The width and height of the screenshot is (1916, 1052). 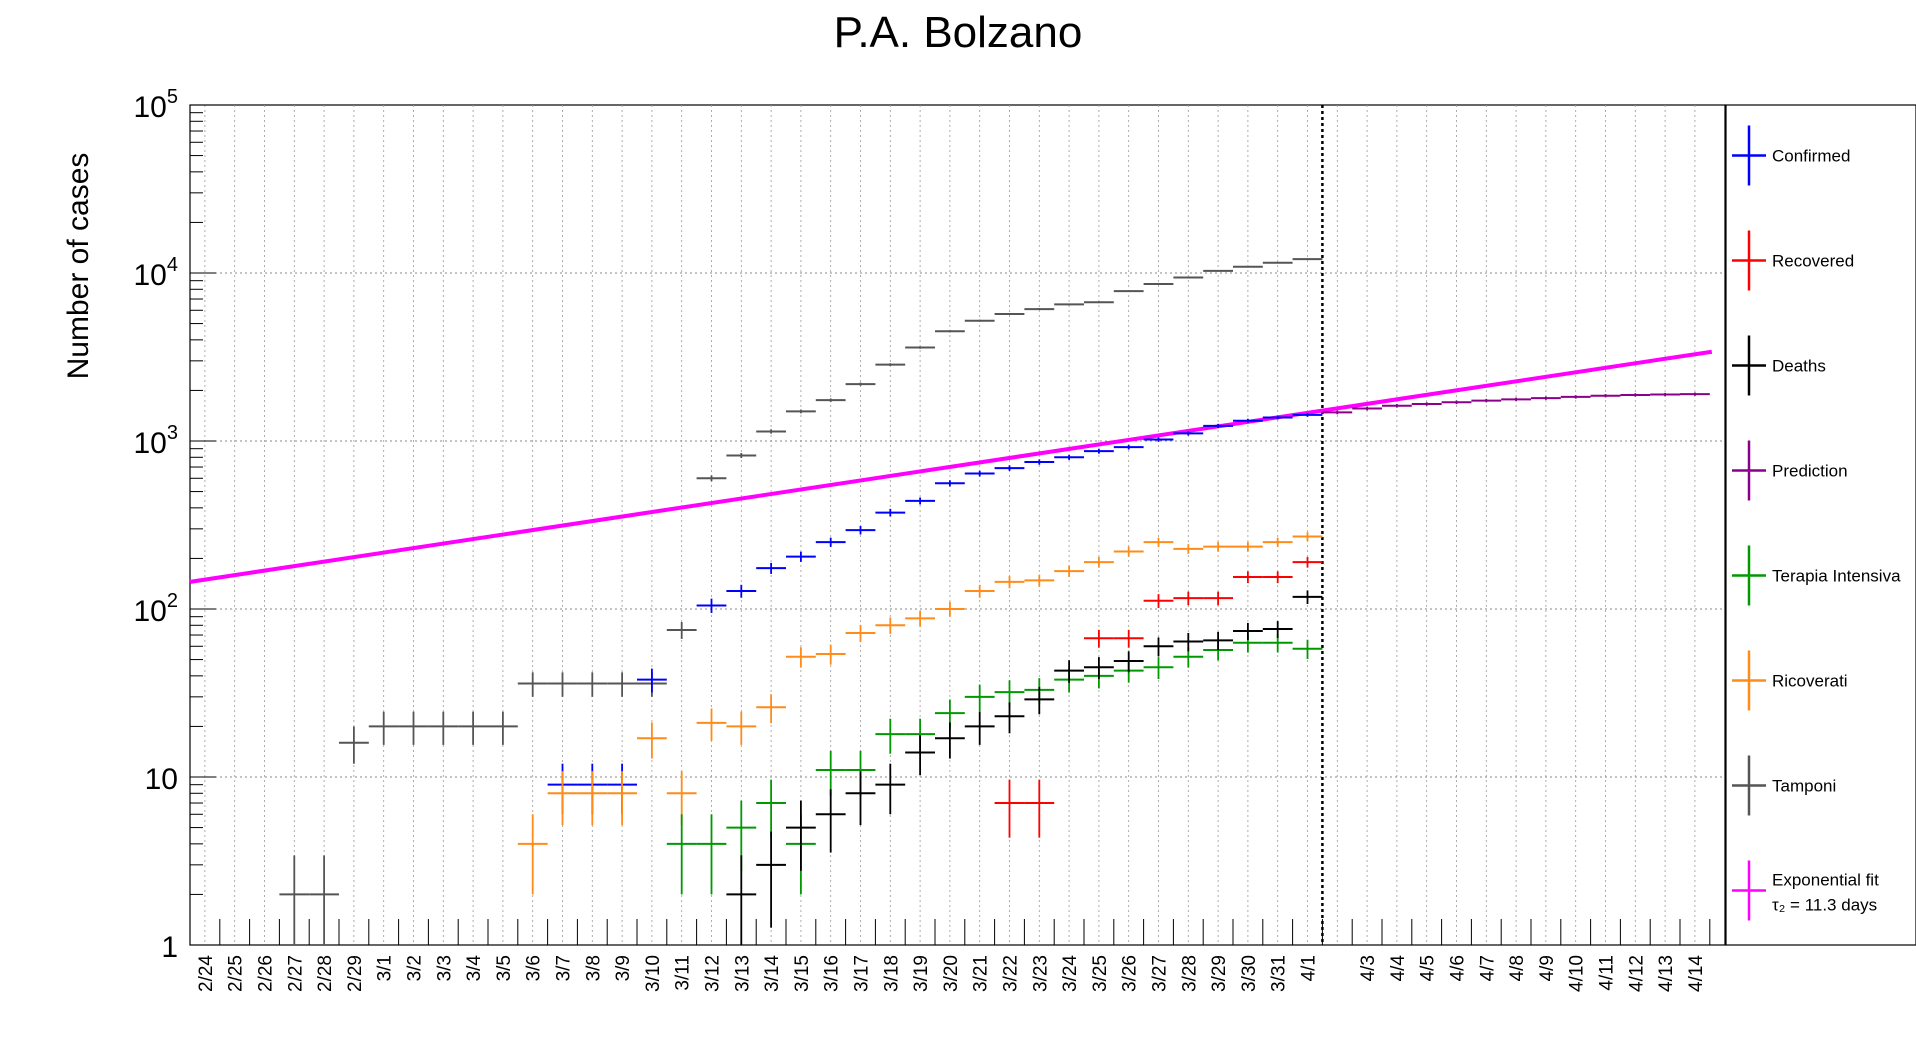 What do you see at coordinates (385, 968) in the screenshot?
I see `x-tick-label: 3/1` at bounding box center [385, 968].